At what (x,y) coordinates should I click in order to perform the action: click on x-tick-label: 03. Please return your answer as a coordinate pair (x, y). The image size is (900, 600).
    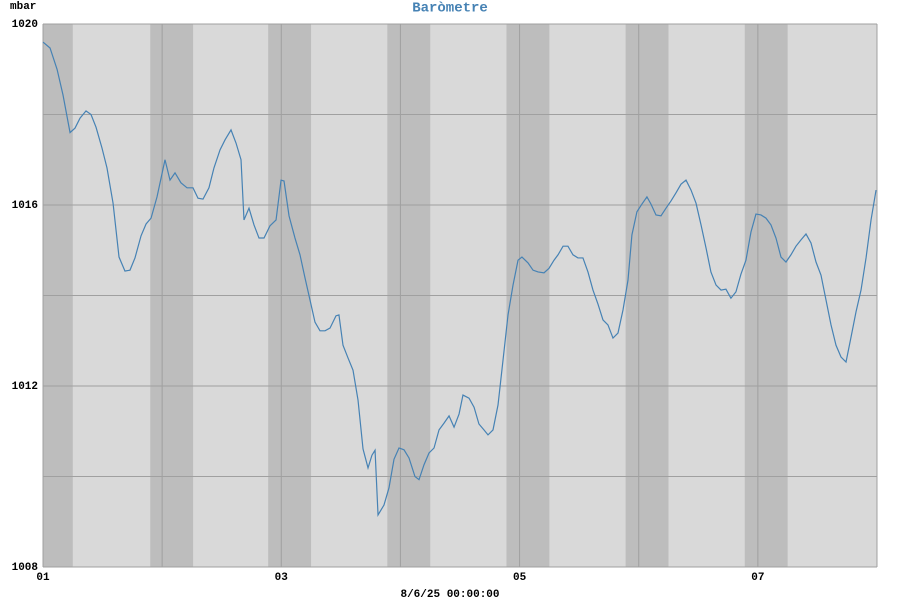
    Looking at the image, I should click on (282, 578).